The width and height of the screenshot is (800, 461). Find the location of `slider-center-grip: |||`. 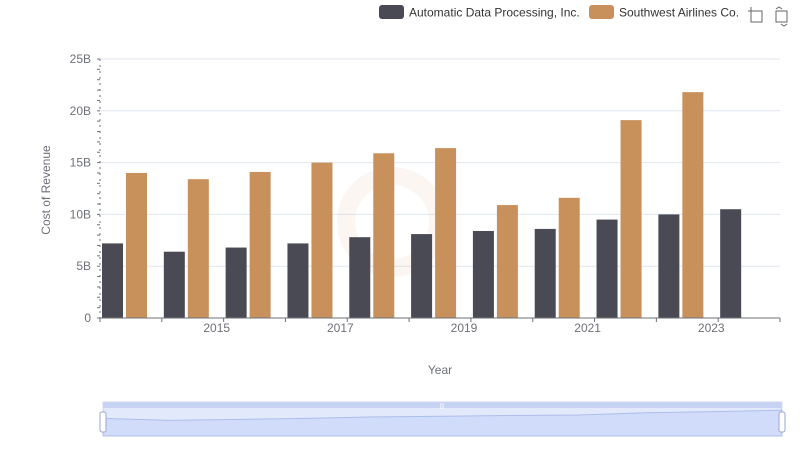

slider-center-grip: ||| is located at coordinates (442, 407).